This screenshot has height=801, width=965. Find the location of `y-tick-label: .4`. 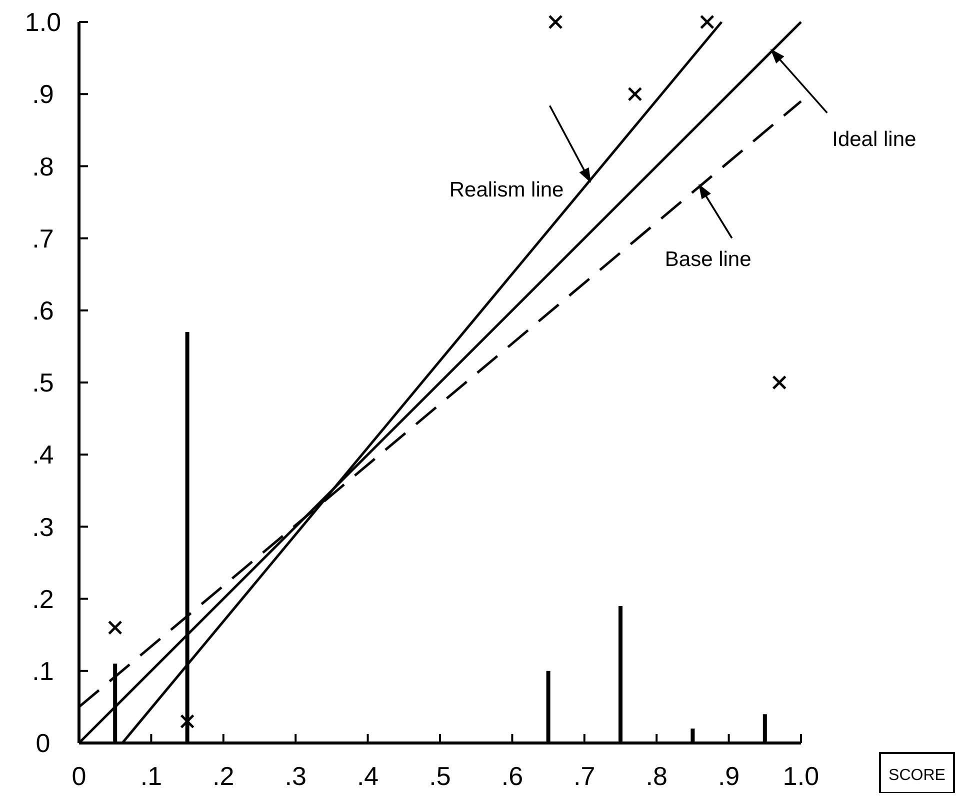

y-tick-label: .4 is located at coordinates (43, 455).